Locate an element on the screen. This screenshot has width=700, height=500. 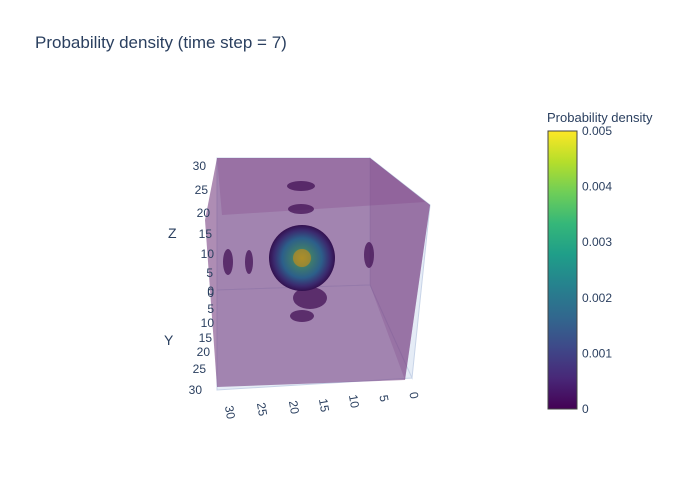
y-tick-label: 30 is located at coordinates (196, 390).